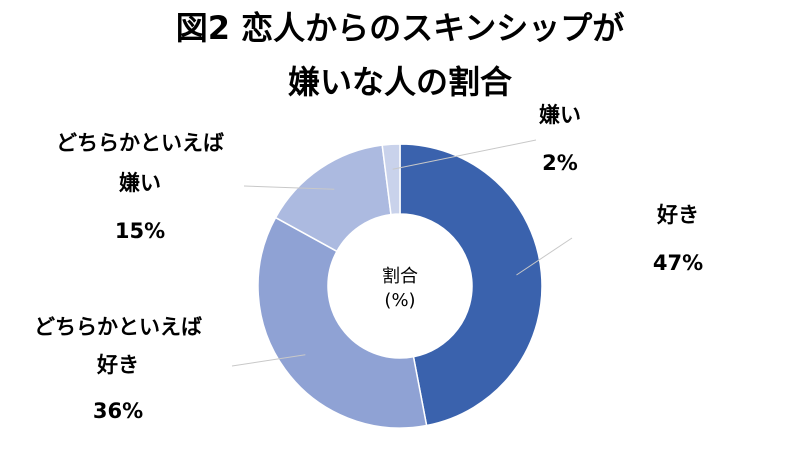 This screenshot has height=450, width=800. Describe the element at coordinates (399, 300) in the screenshot. I see `center-label-line-2: (%)` at that location.